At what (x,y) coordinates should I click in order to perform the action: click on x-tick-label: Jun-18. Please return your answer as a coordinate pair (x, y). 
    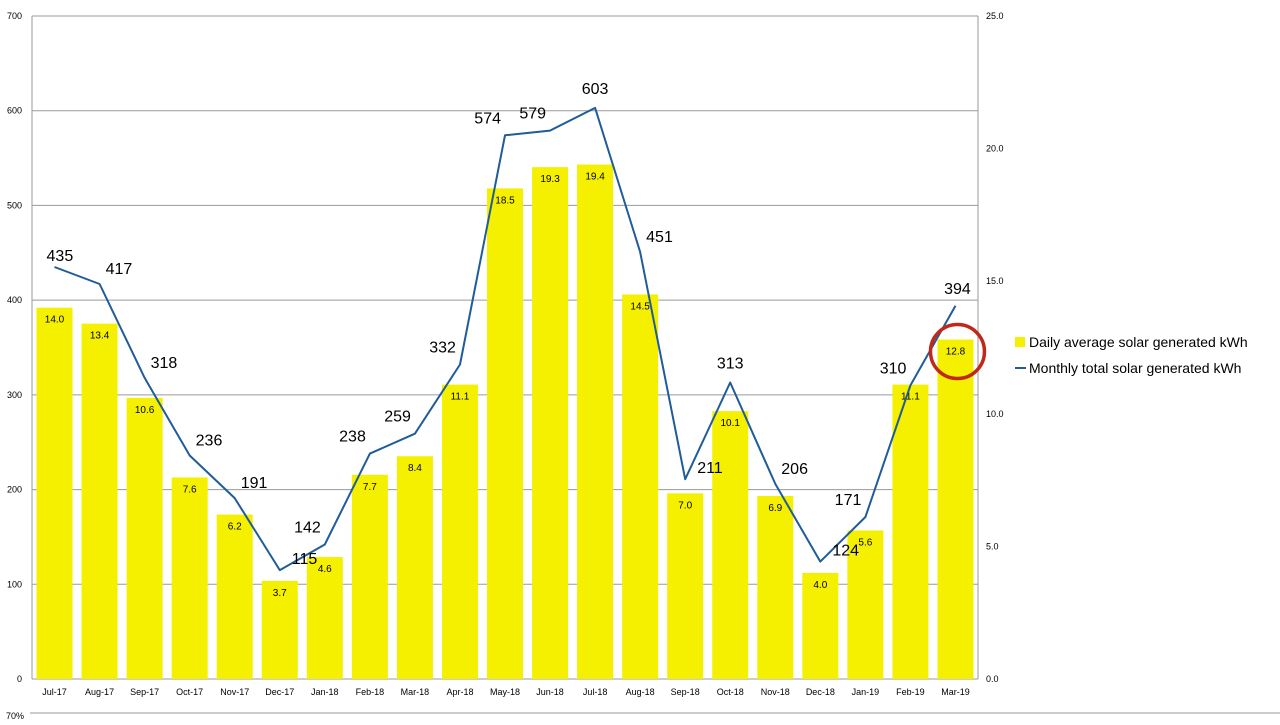
    Looking at the image, I should click on (550, 692).